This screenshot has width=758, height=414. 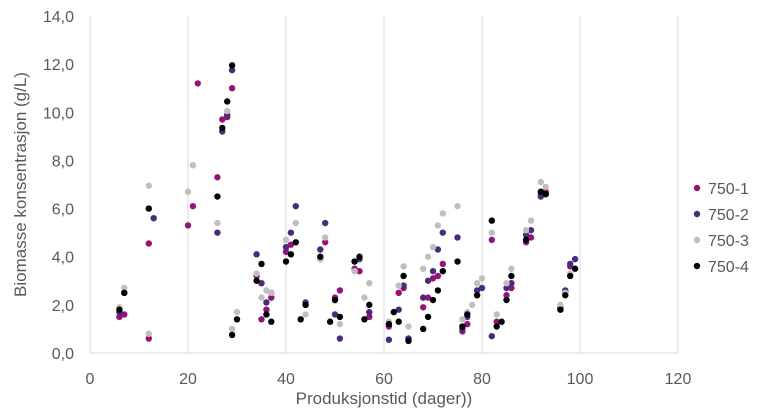 I want to click on y-tick-label: 4,0, so click(x=63, y=258).